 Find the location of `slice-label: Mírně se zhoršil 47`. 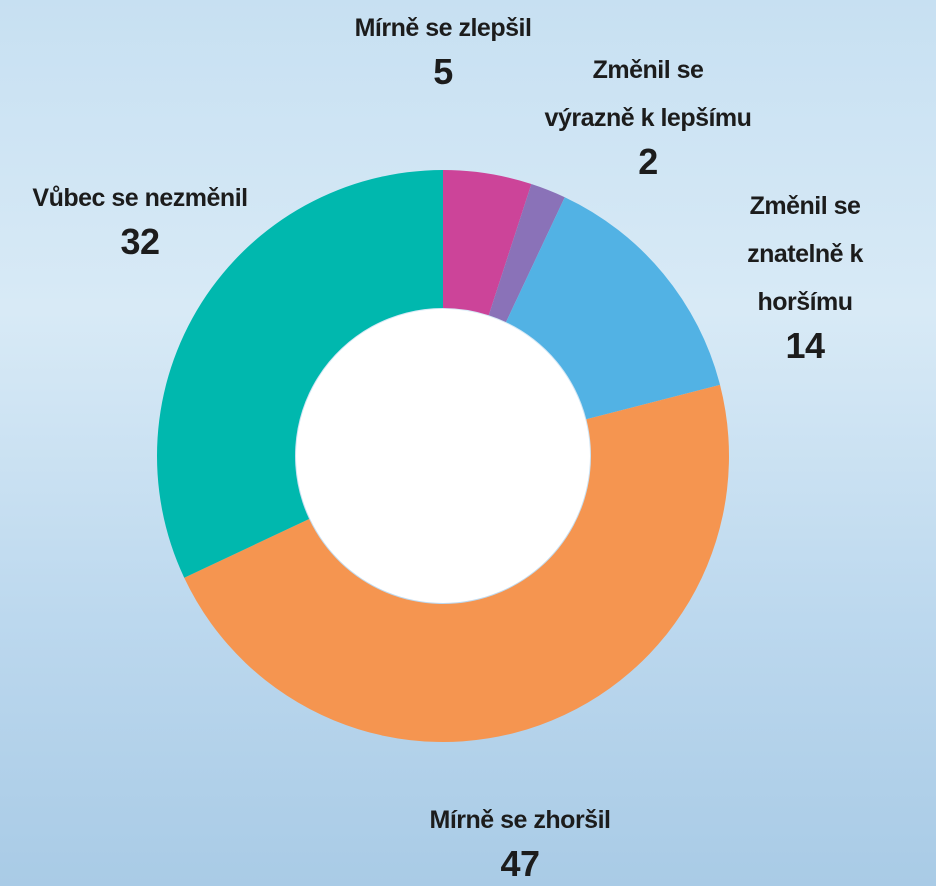

slice-label: Mírně se zhoršil 47 is located at coordinates (520, 840).